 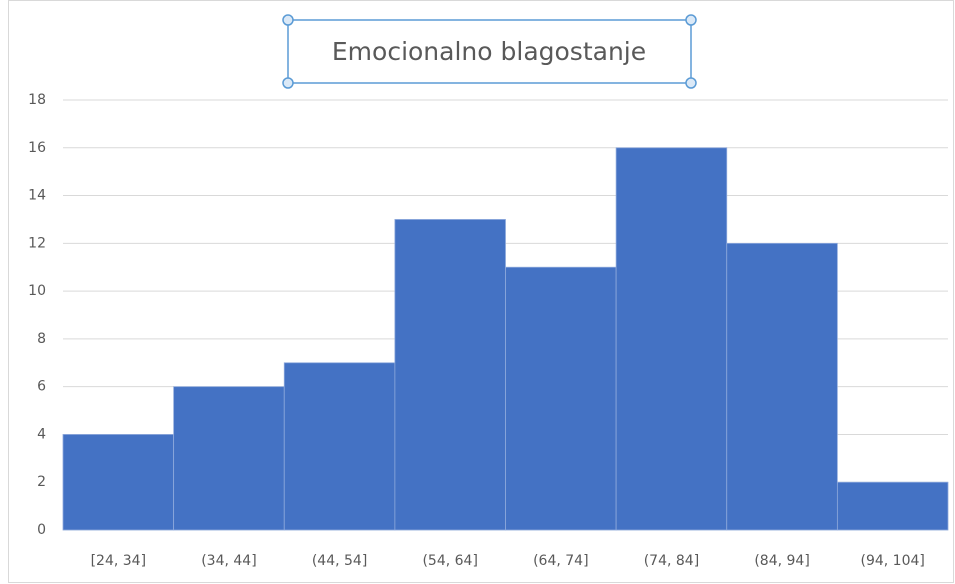 What do you see at coordinates (118, 561) in the screenshot?
I see `x-tick-label: [24, 34]` at bounding box center [118, 561].